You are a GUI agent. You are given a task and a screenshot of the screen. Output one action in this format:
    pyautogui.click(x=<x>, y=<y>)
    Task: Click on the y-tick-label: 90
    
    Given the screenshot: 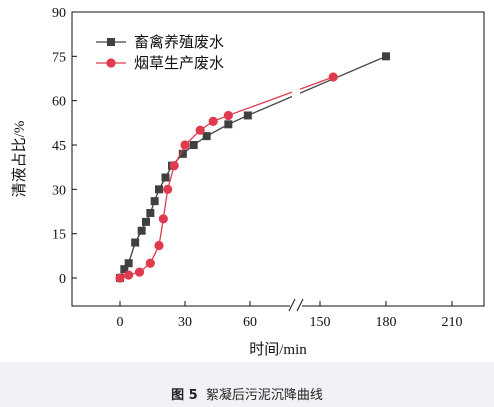 What is the action you would take?
    pyautogui.click(x=59, y=13)
    